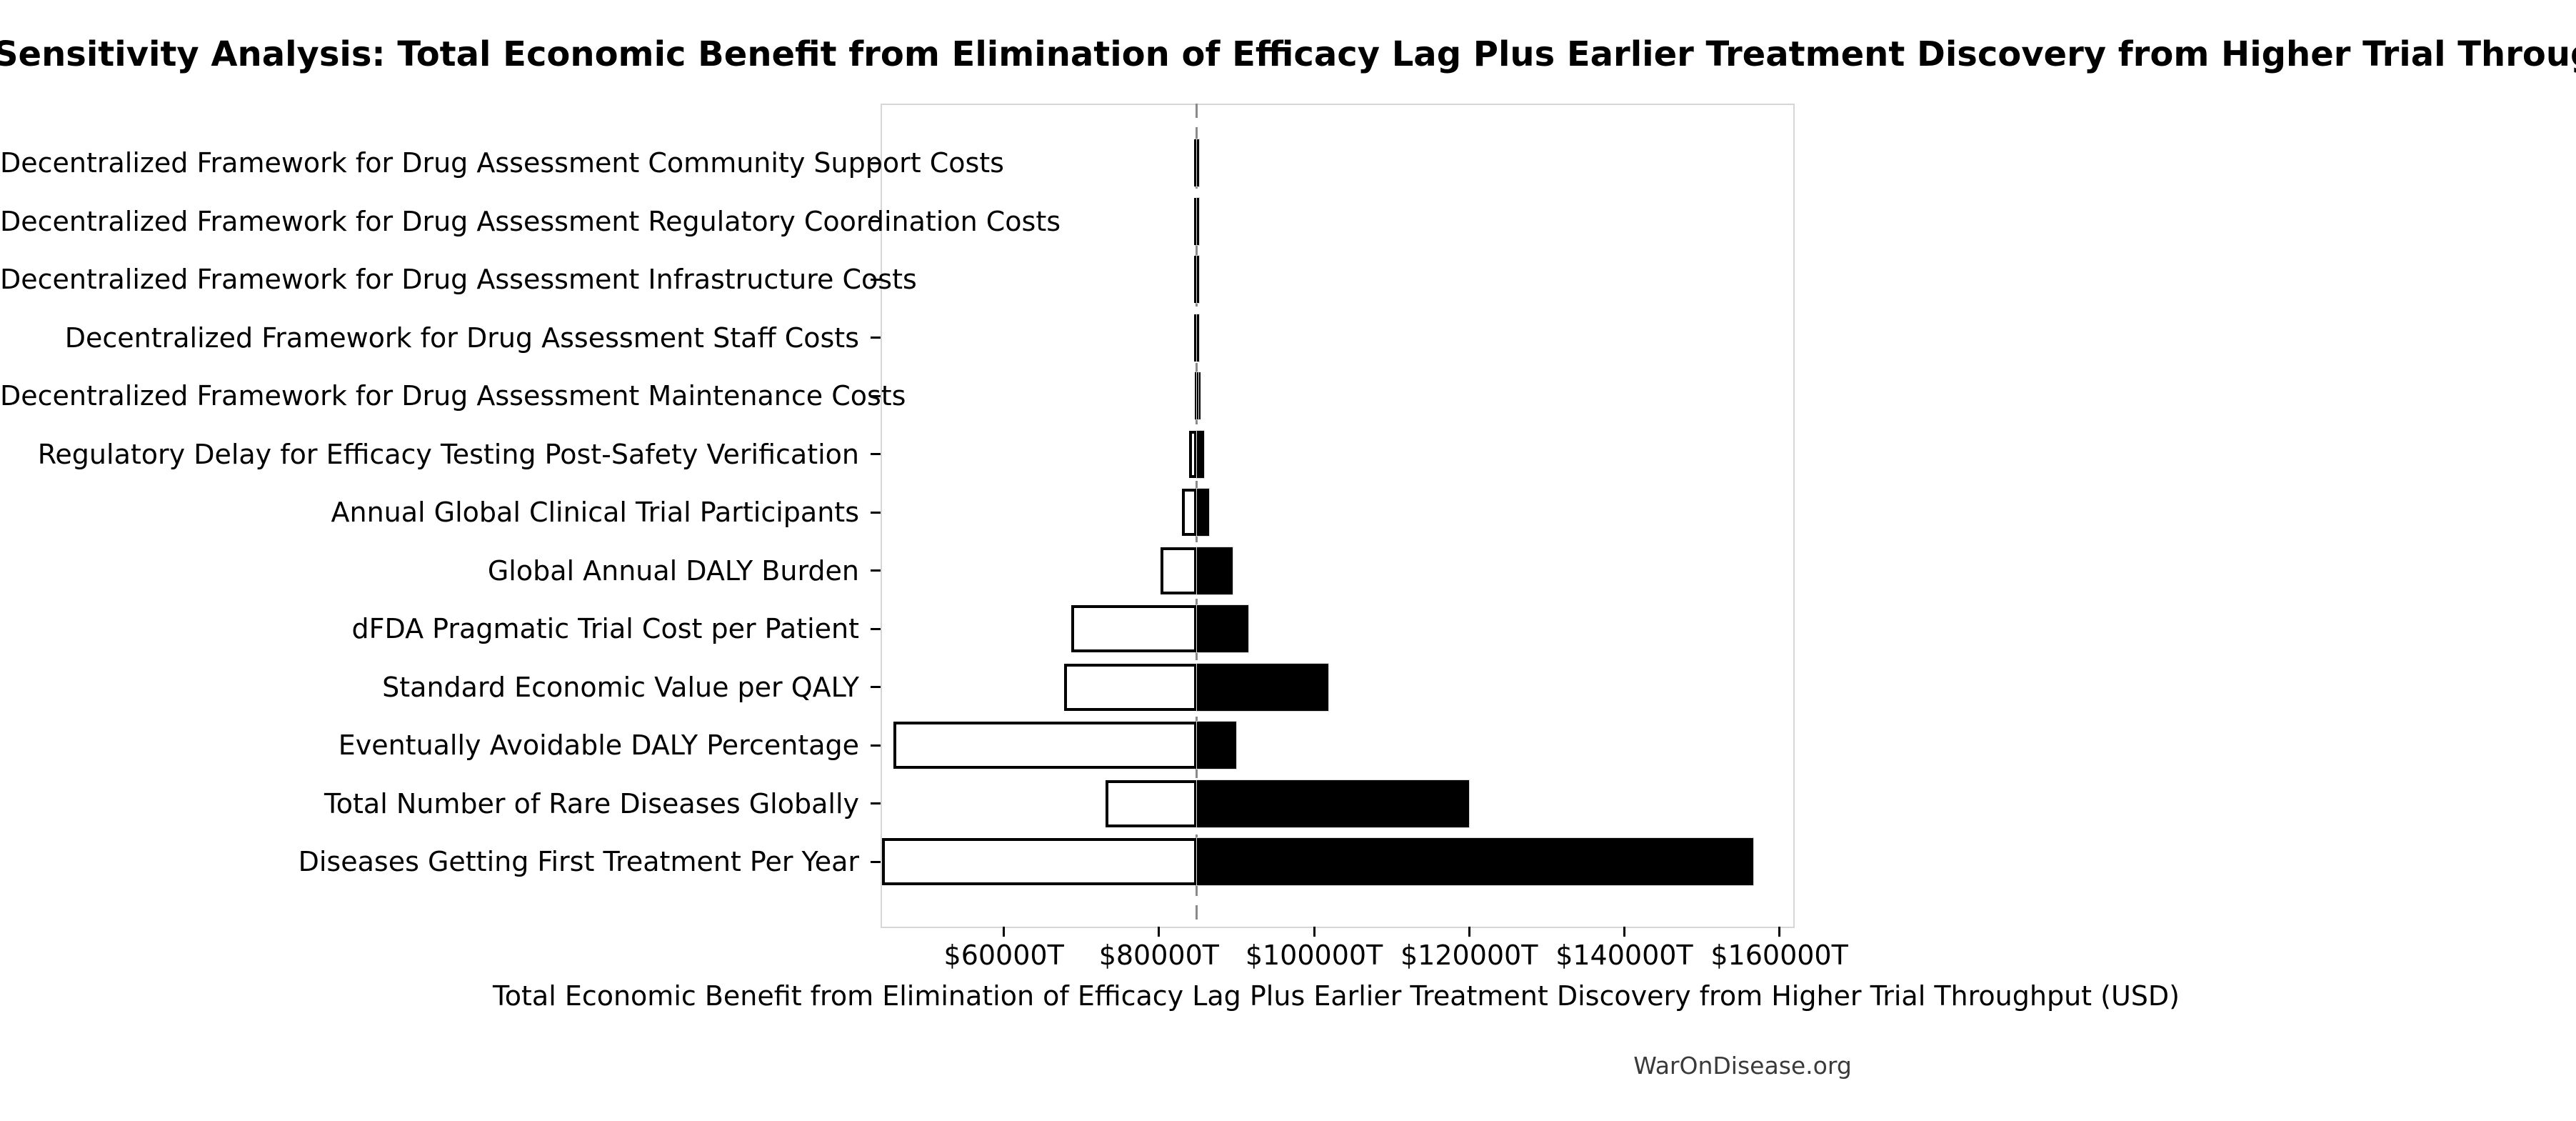  Describe the element at coordinates (1314, 955) in the screenshot. I see `x-axis-tick-label: $100000T` at that location.